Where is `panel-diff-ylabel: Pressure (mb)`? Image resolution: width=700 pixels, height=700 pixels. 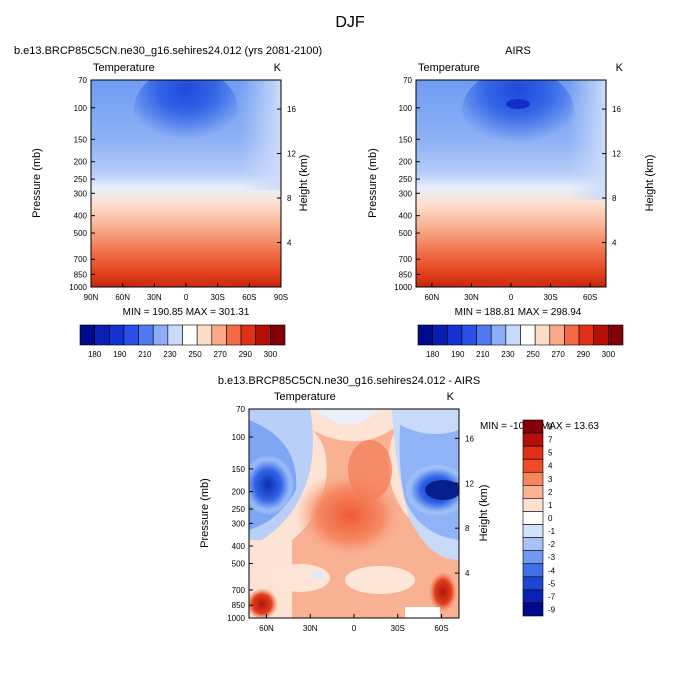
panel-diff-ylabel: Pressure (mb) is located at coordinates (205, 513).